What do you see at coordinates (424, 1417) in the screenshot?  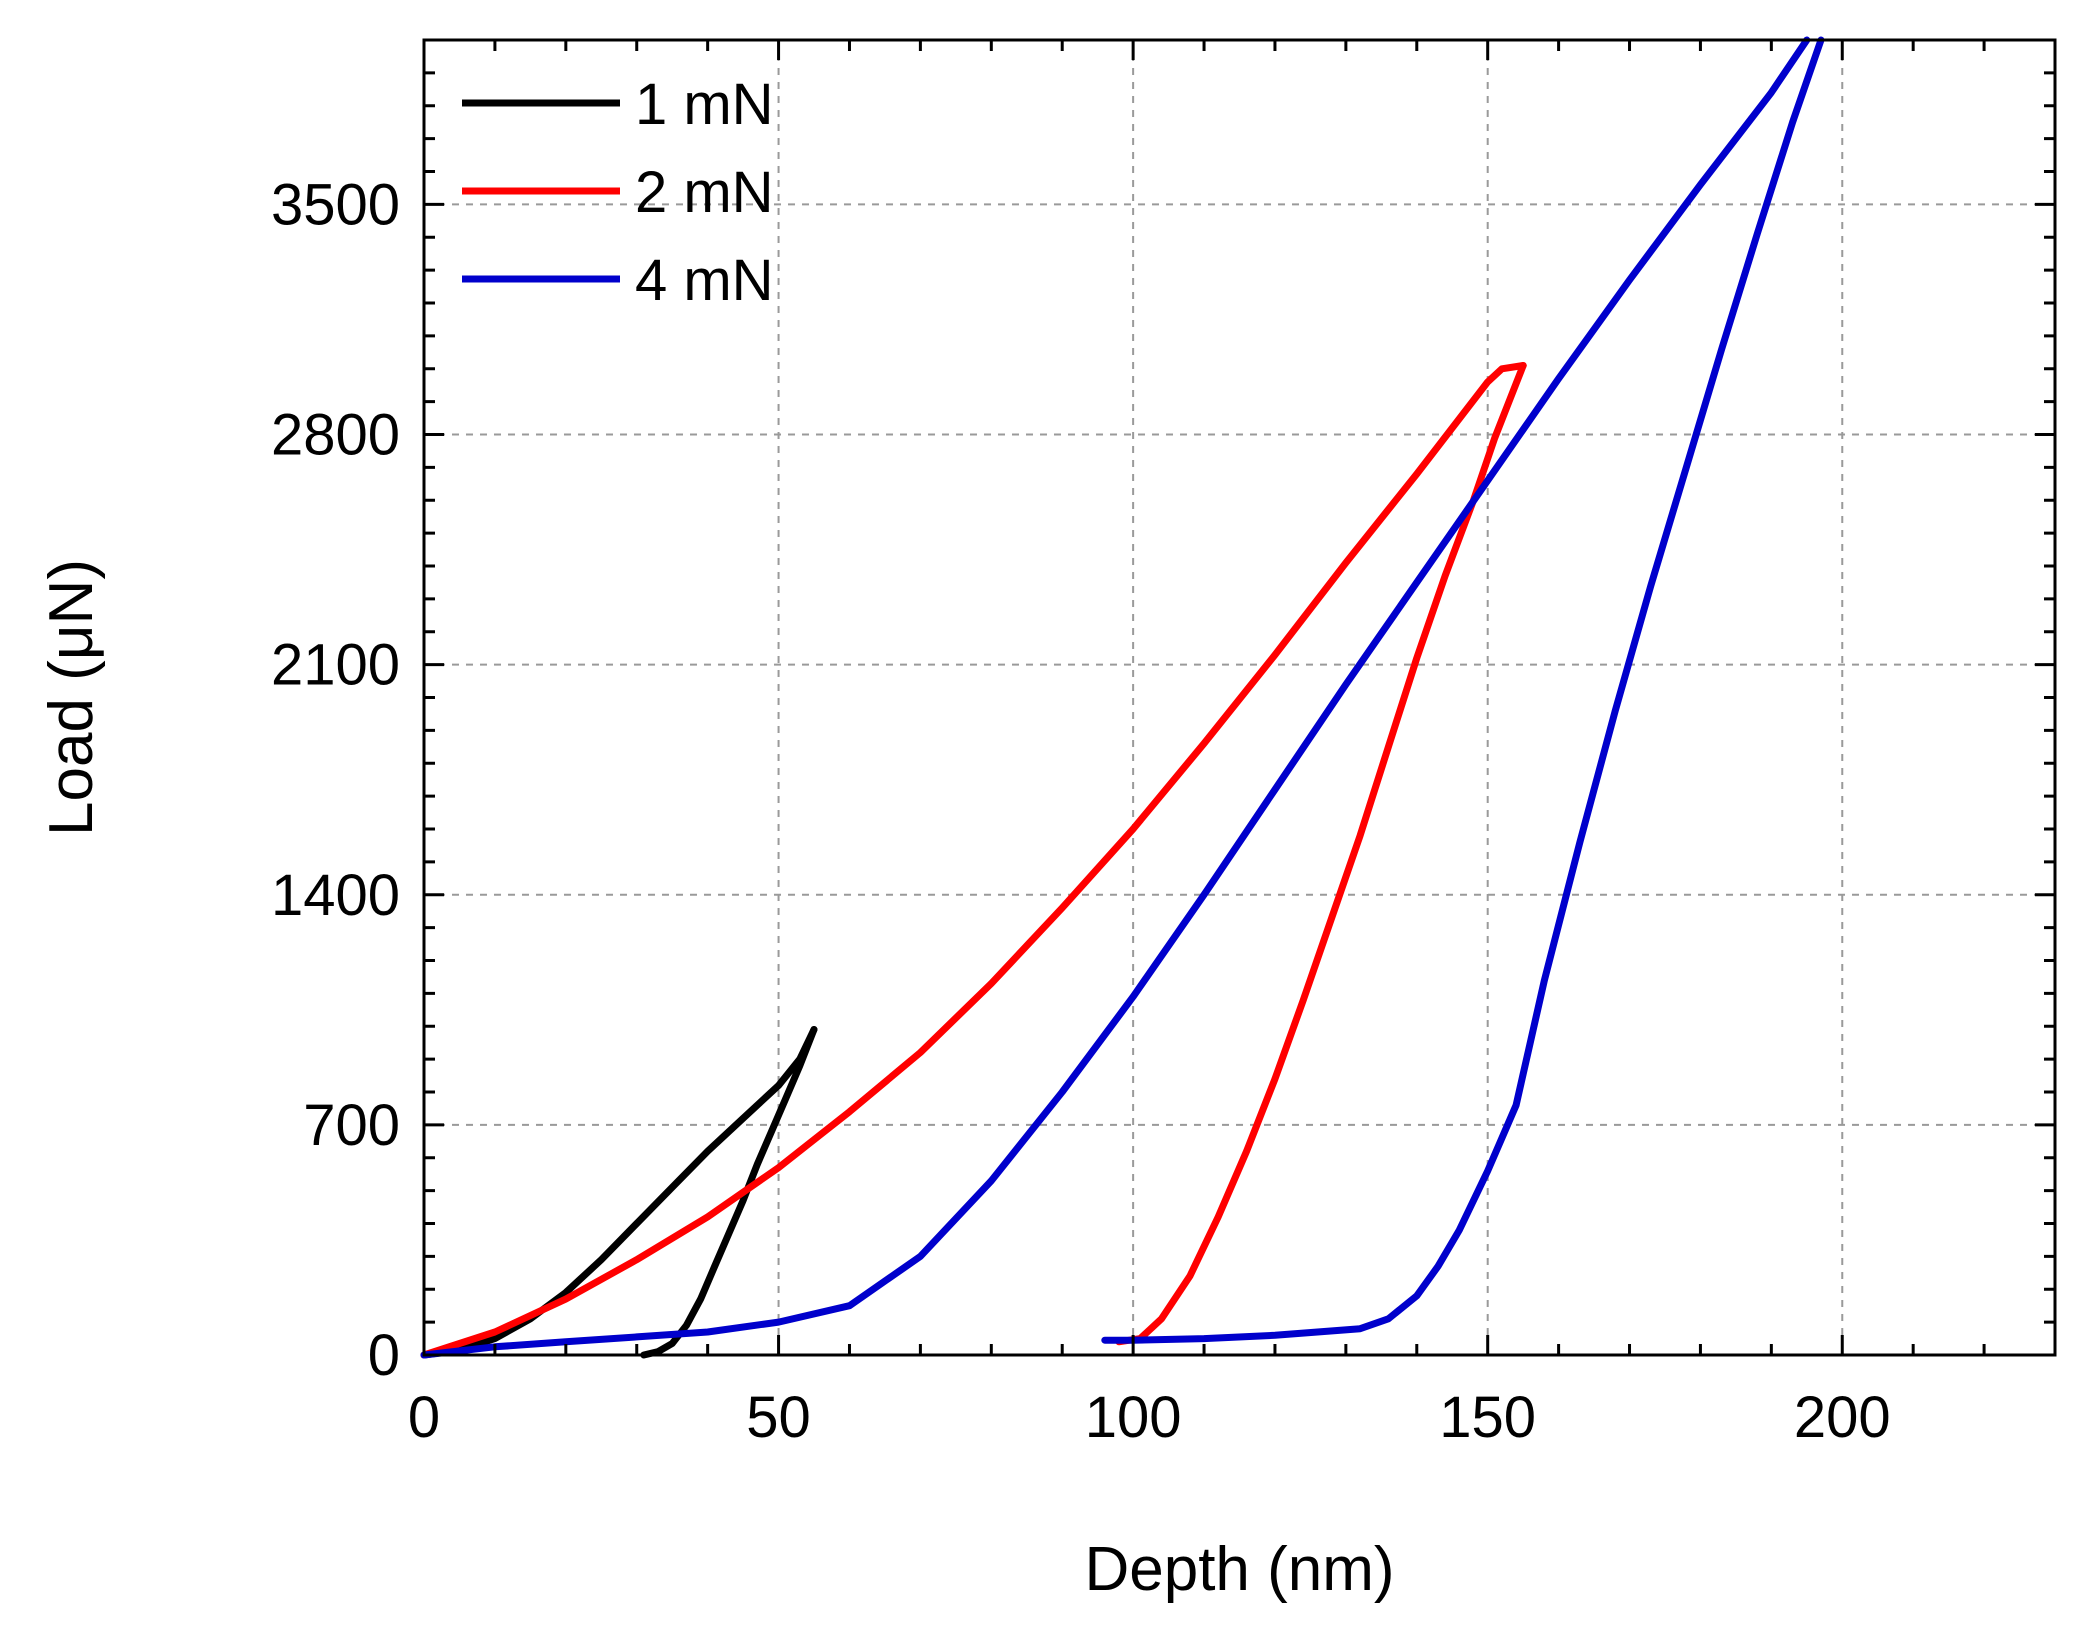 I see `x-tick-label-0: 0` at bounding box center [424, 1417].